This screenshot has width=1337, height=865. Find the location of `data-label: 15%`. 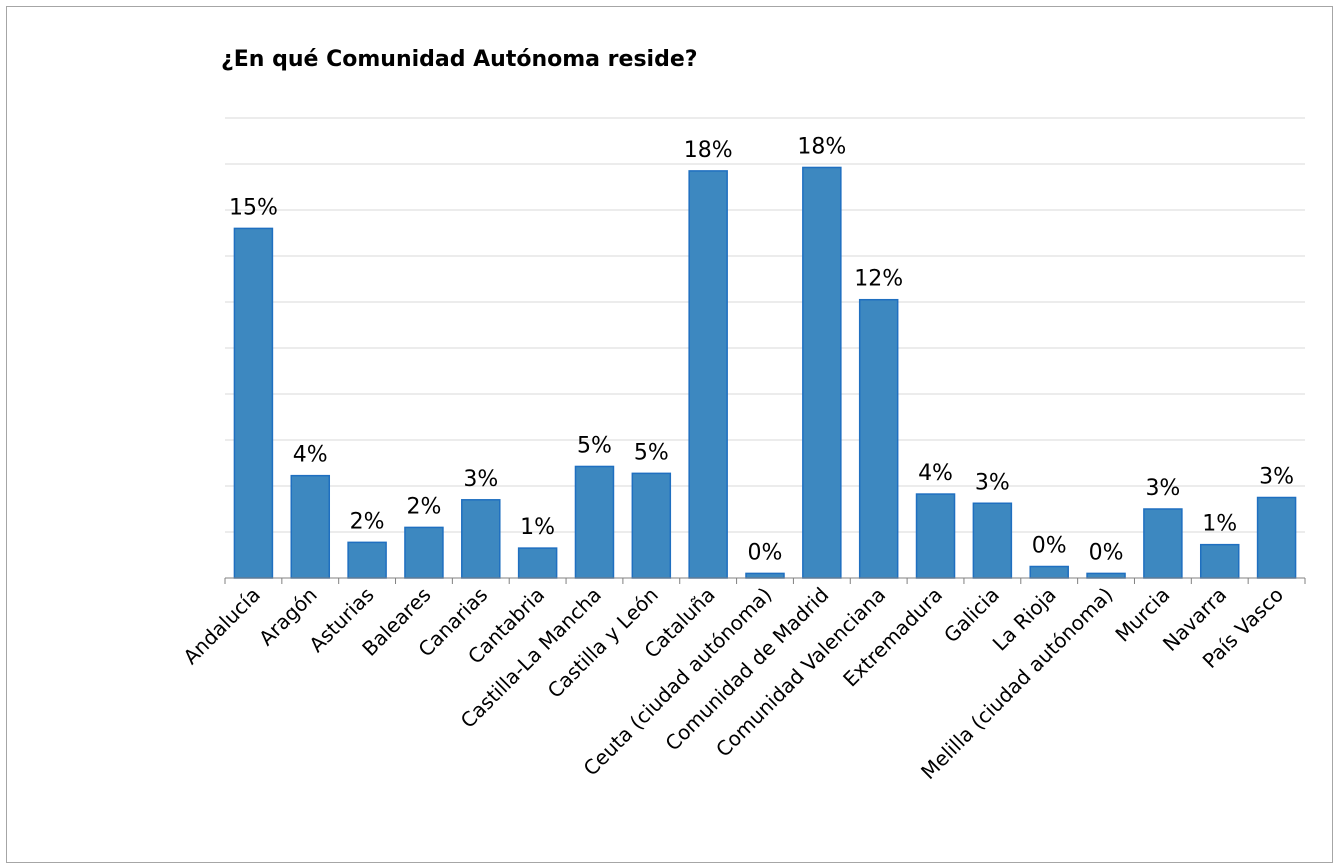

data-label: 15% is located at coordinates (253, 207).